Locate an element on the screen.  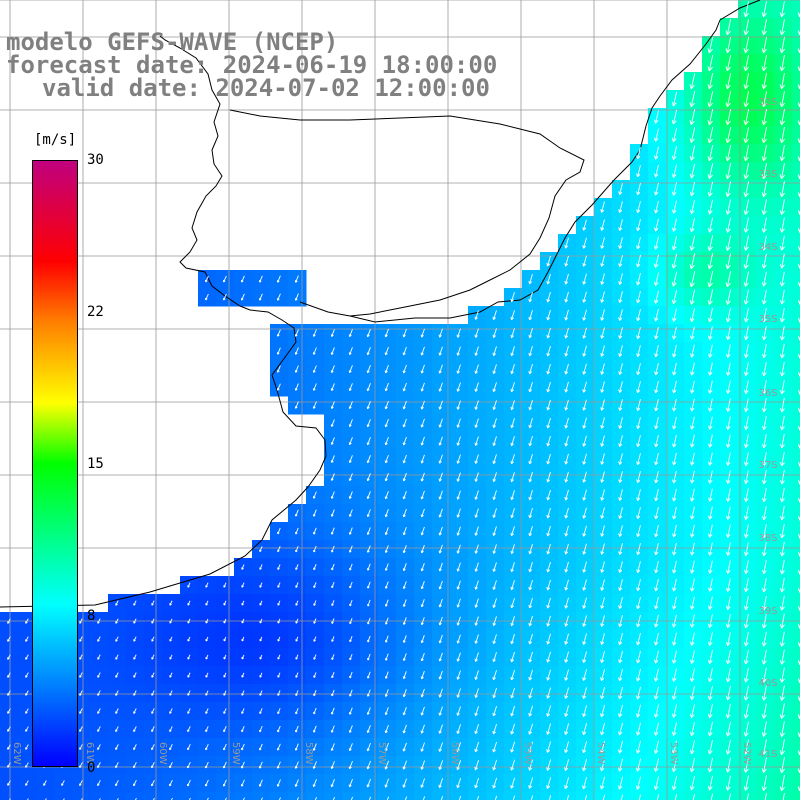
colorbar-tick-label: 8 is located at coordinates (91, 616).